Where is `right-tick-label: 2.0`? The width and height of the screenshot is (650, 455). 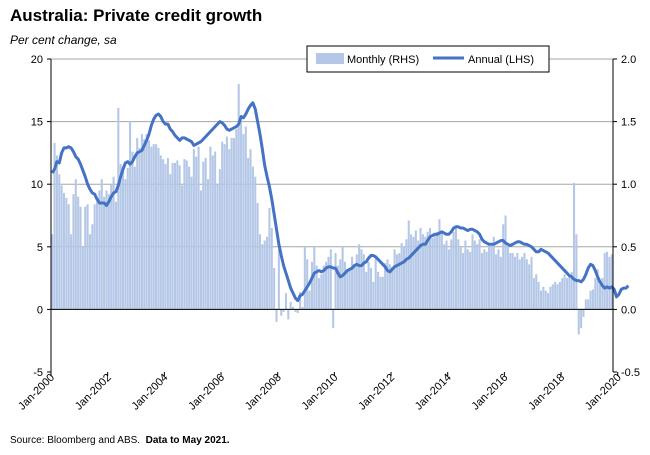 right-tick-label: 2.0 is located at coordinates (628, 60).